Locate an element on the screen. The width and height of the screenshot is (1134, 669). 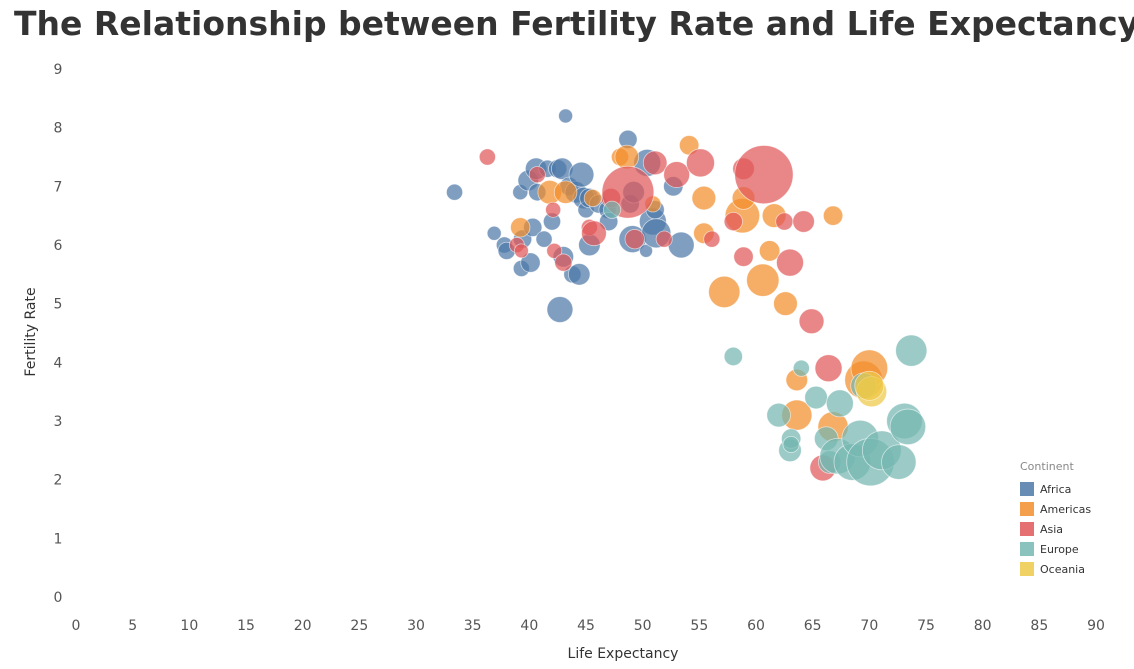
x-tick-label: 70 is located at coordinates (869, 626).